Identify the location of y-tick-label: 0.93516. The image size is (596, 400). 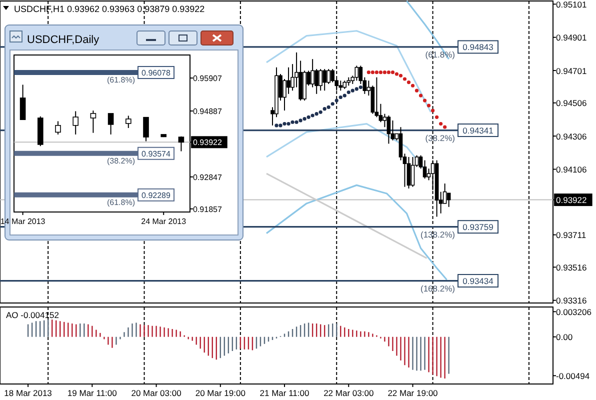
(571, 267).